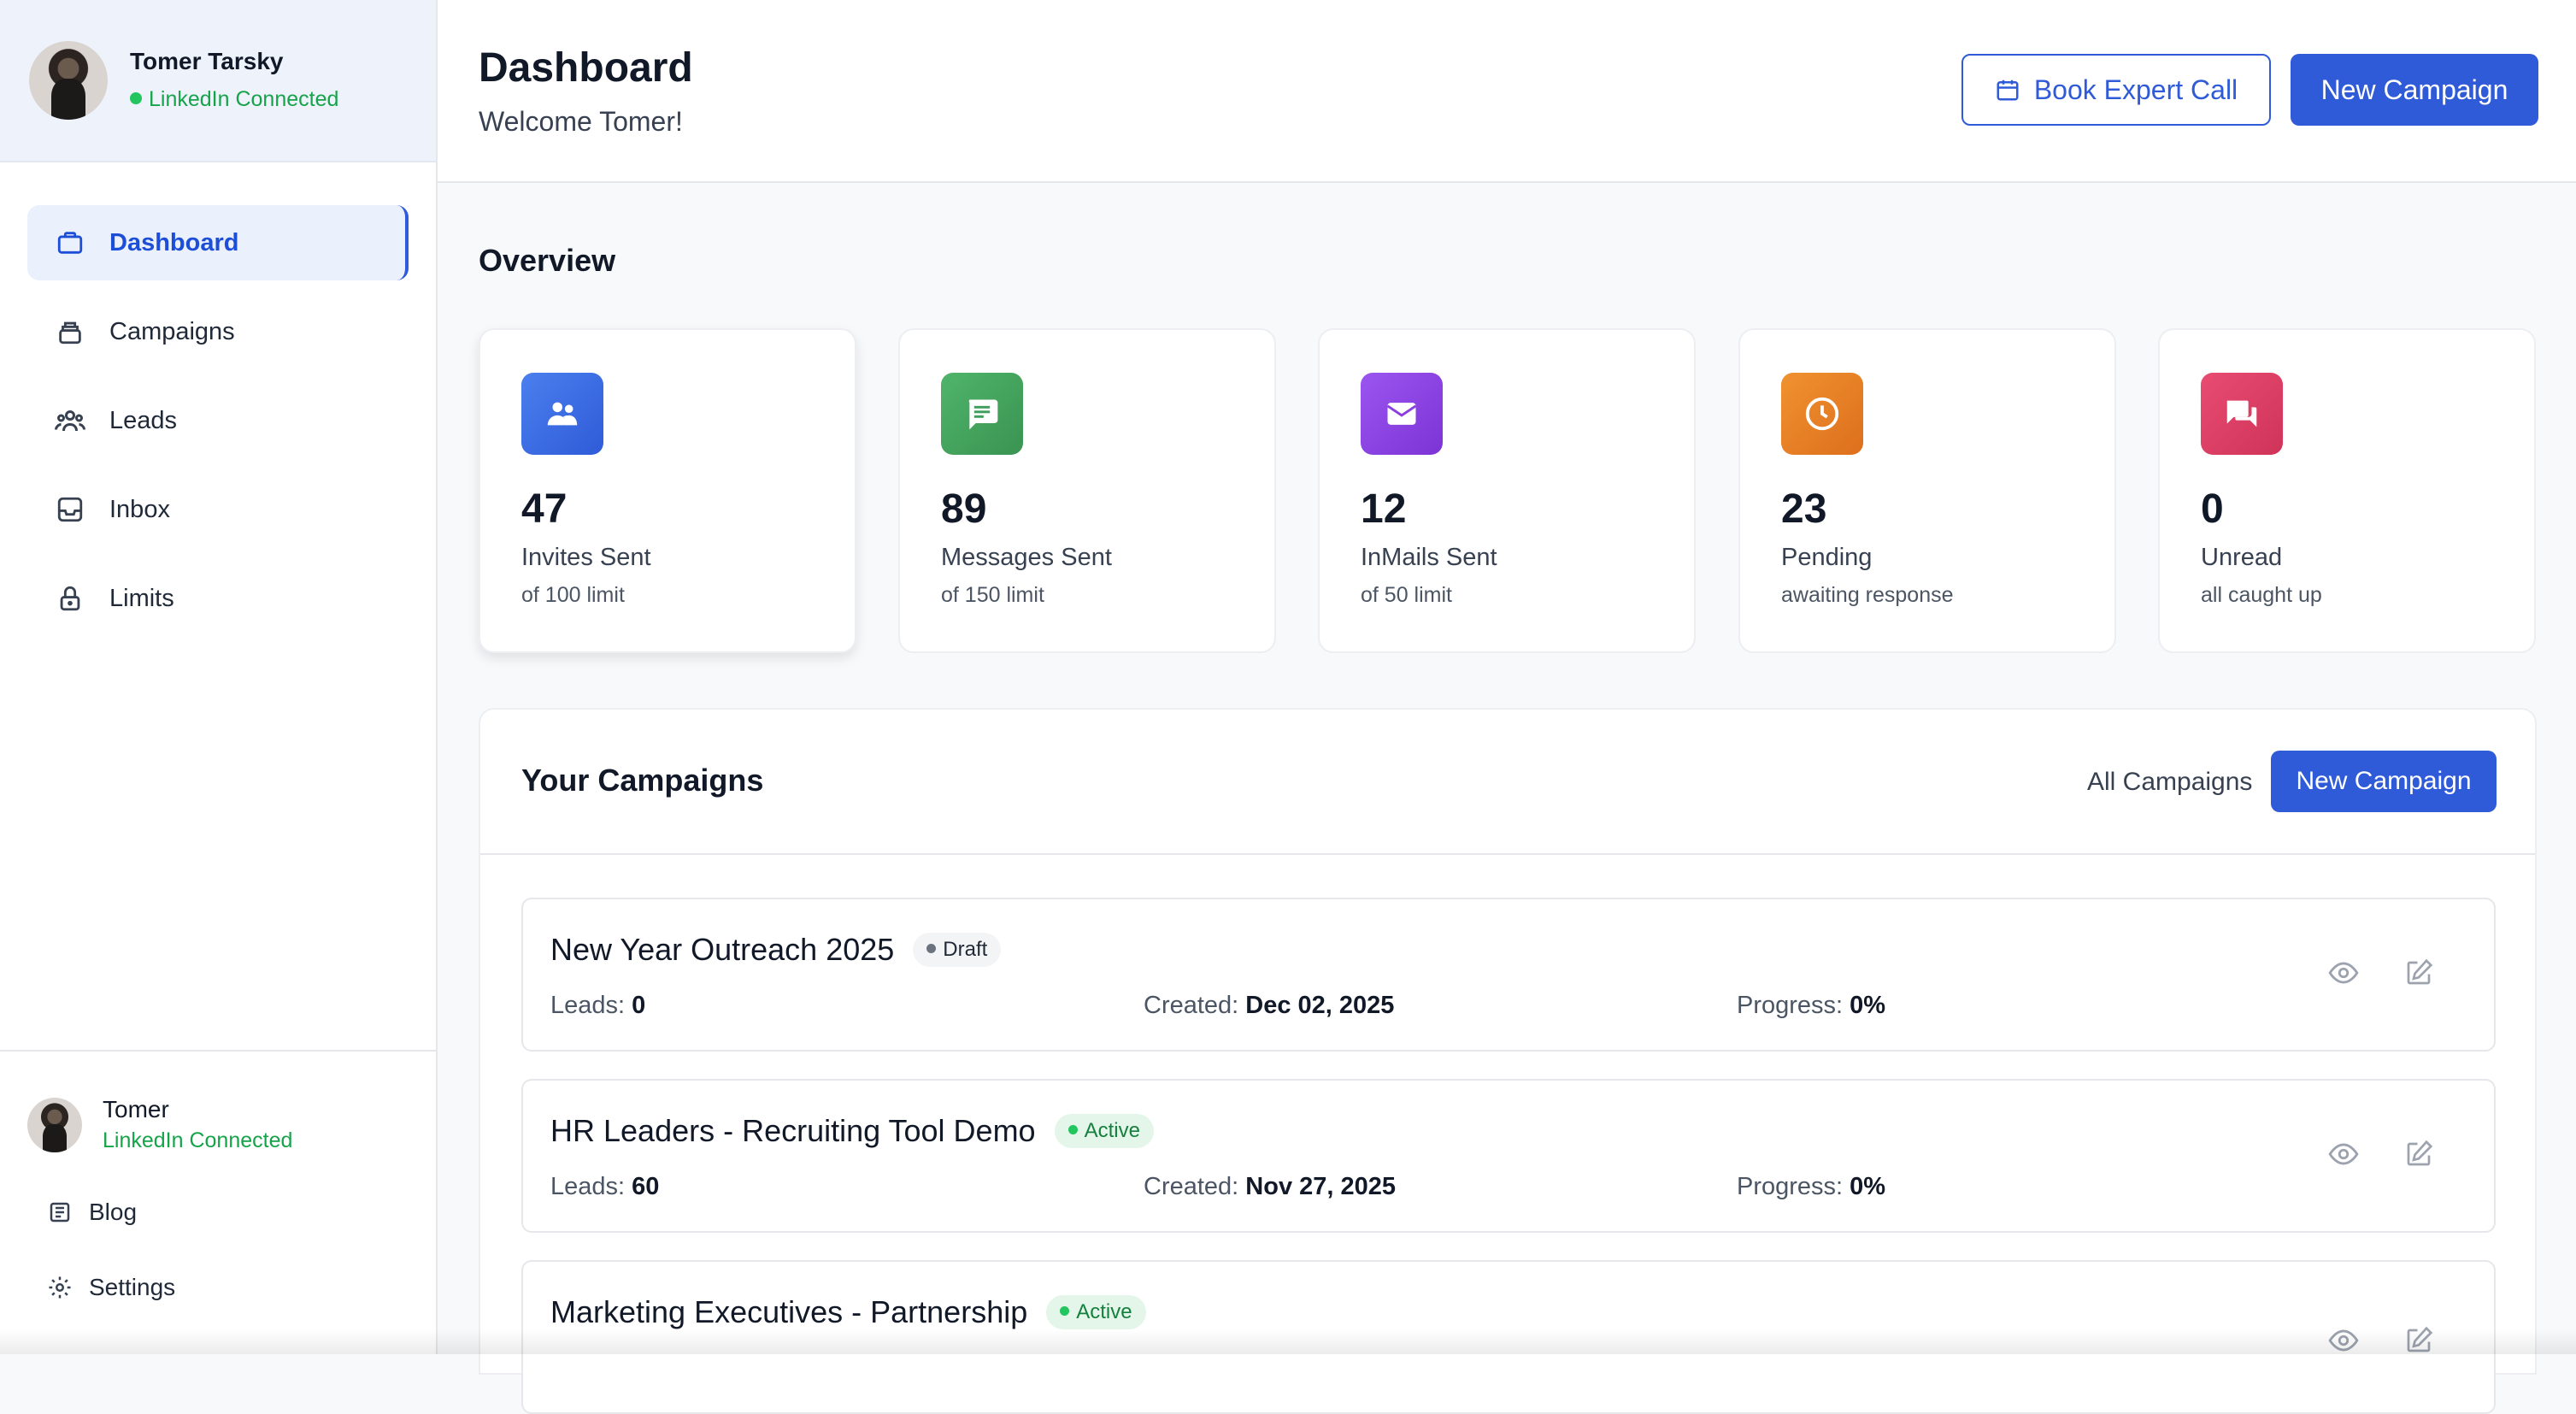  What do you see at coordinates (598, 1006) in the screenshot?
I see `campaign-leads: Leads: 0` at bounding box center [598, 1006].